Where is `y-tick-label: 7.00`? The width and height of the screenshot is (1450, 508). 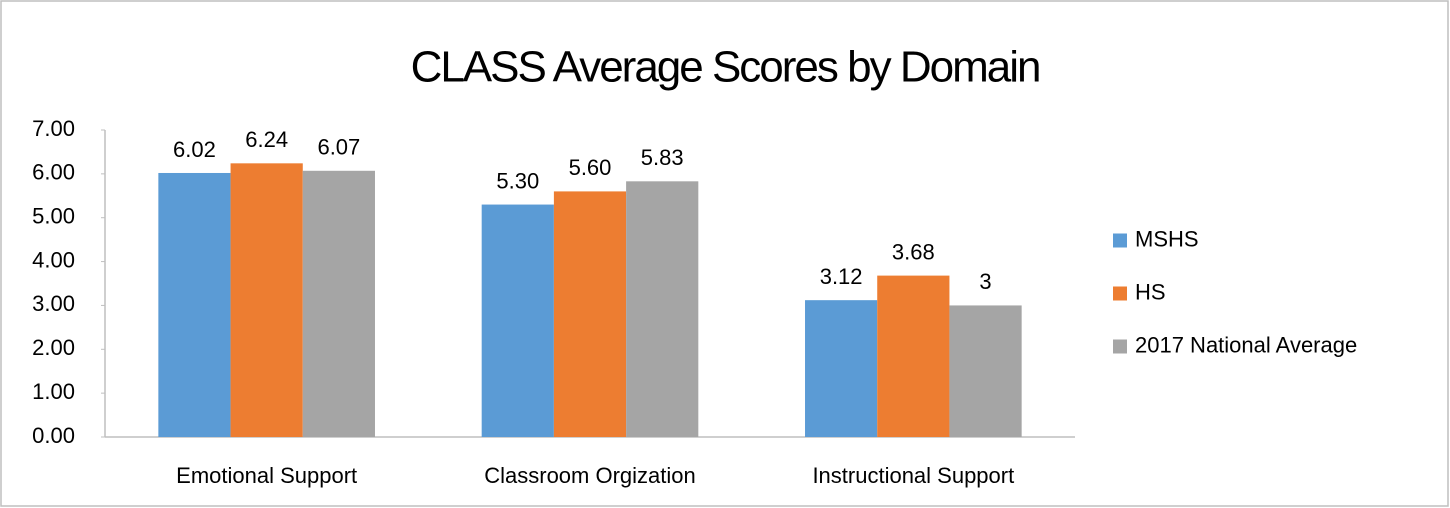
y-tick-label: 7.00 is located at coordinates (53, 128).